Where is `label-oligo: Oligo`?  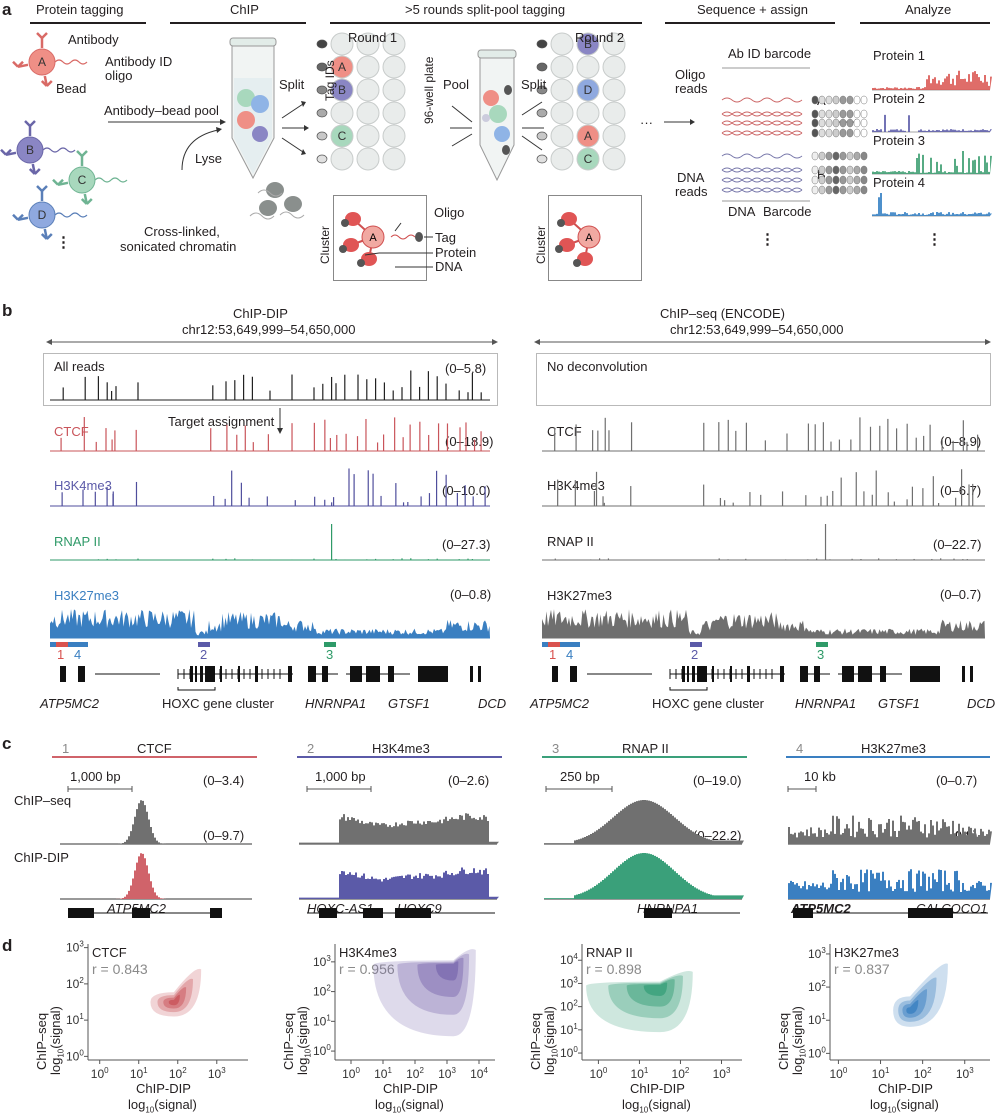
label-oligo: Oligo is located at coordinates (449, 212).